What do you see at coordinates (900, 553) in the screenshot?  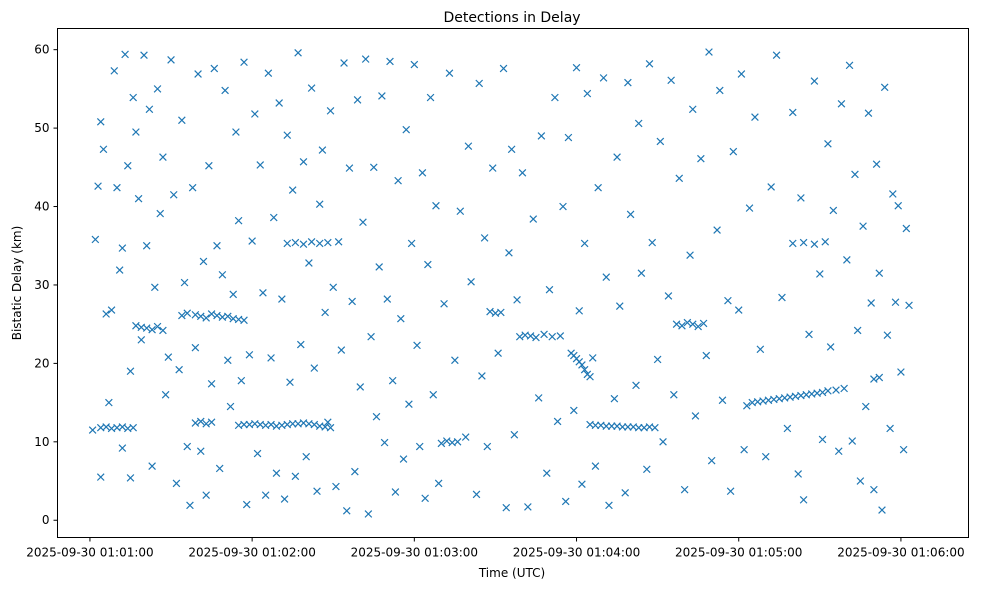 I see `x-tick-label: 2025-09-30 01:06:00` at bounding box center [900, 553].